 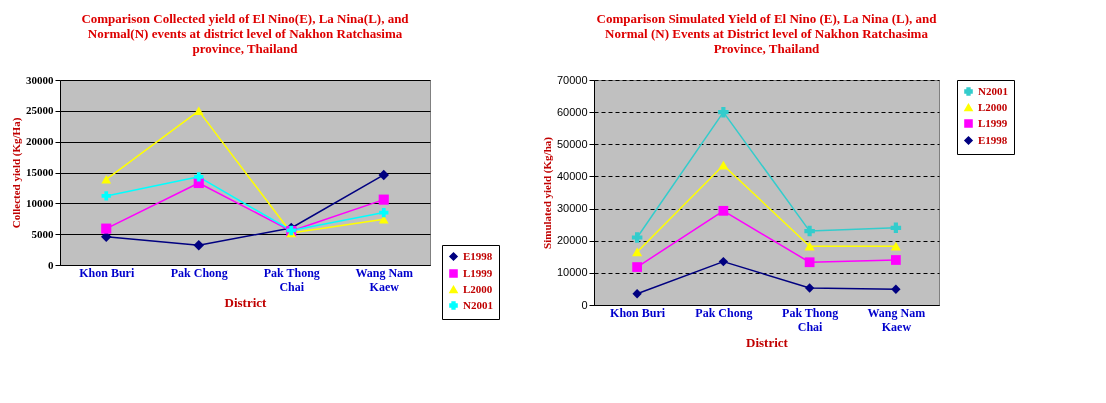 What do you see at coordinates (547, 192) in the screenshot?
I see `y-axis-title: Simulated yield (Kg/ha)` at bounding box center [547, 192].